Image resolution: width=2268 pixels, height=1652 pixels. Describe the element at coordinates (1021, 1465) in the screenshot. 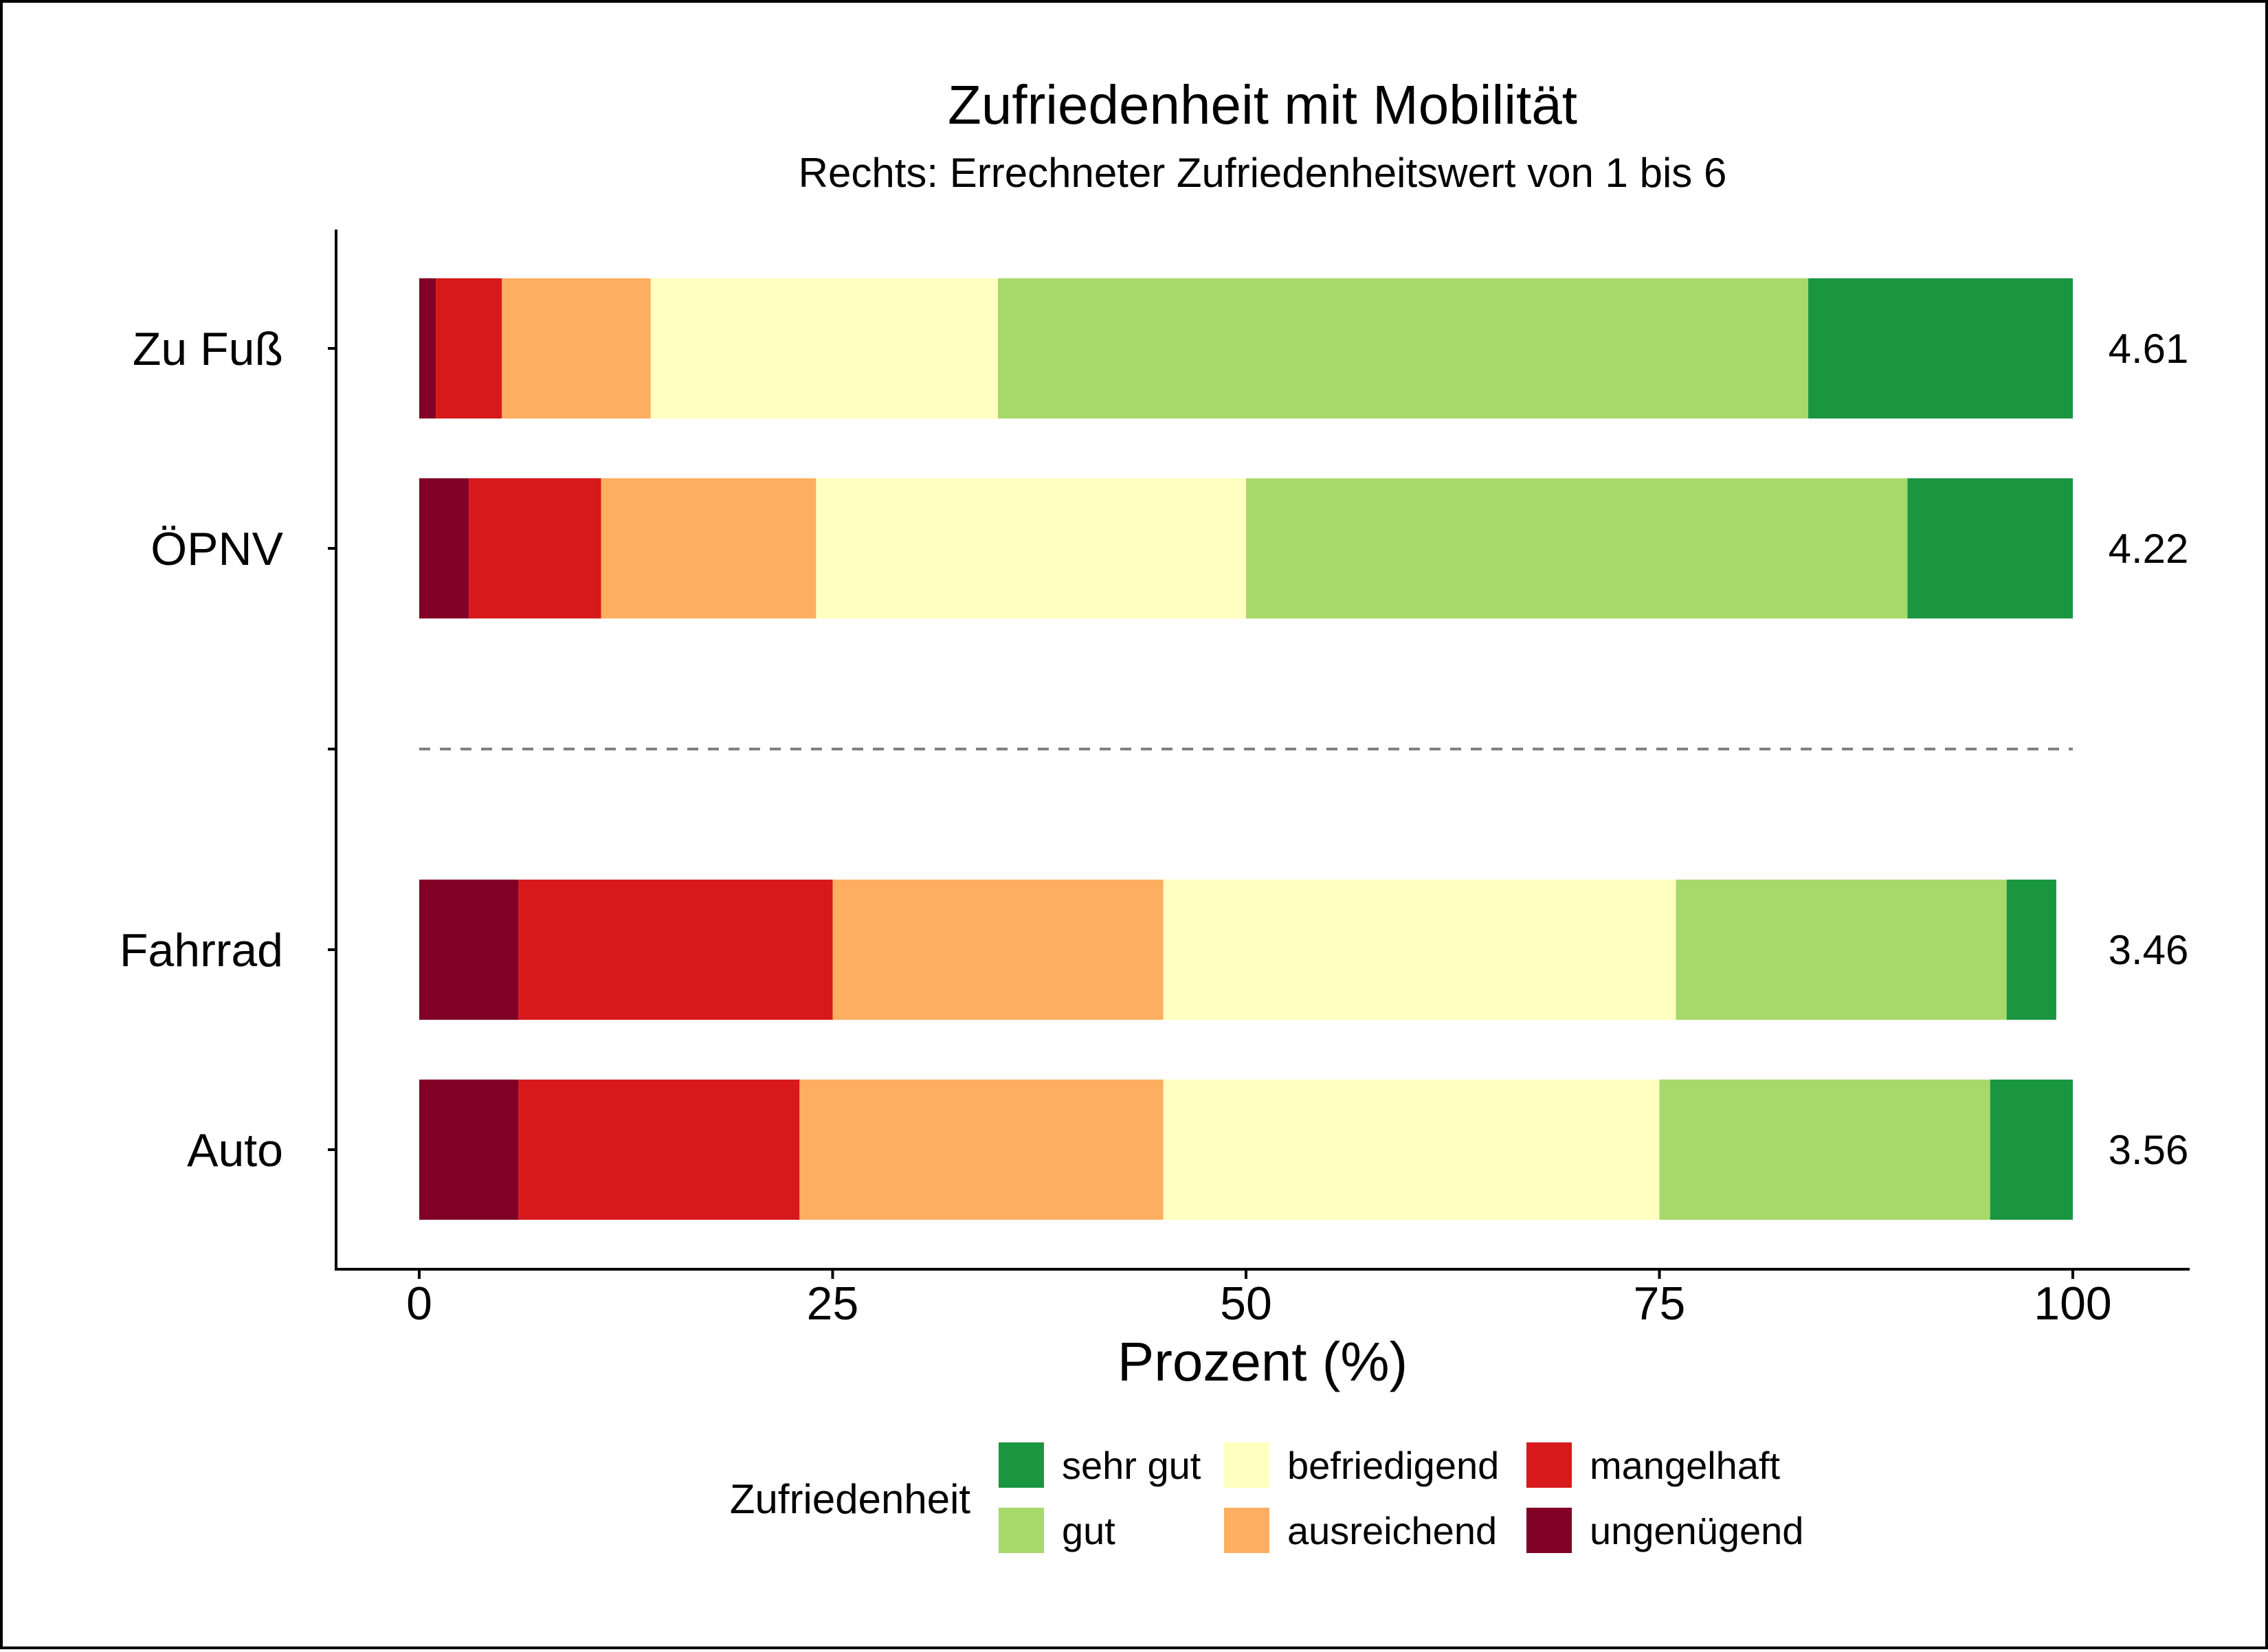

I see `legend-key-sehr-gut` at that location.